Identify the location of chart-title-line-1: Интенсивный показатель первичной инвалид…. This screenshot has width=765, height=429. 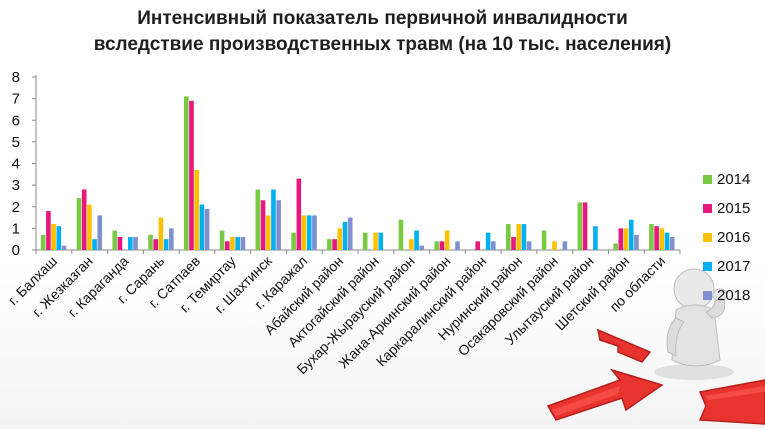
(382, 18).